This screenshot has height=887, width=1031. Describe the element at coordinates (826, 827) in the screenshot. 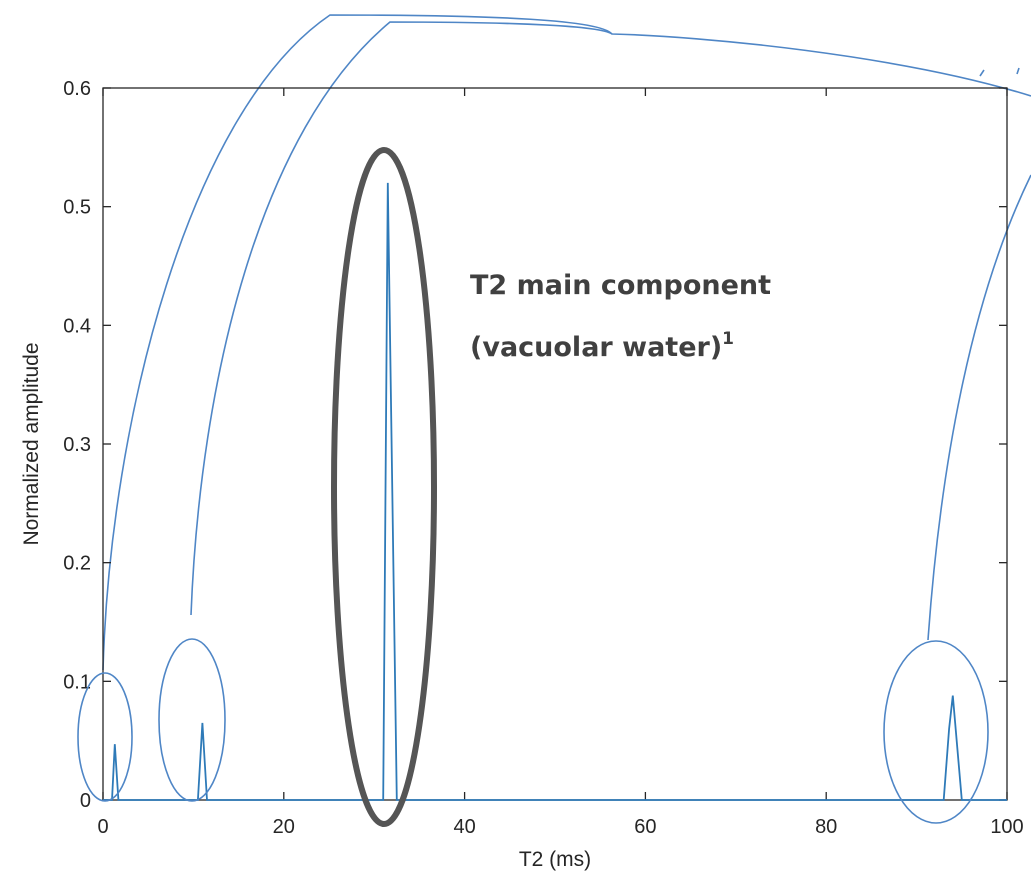

I see `x-tick-label-4: 80` at that location.